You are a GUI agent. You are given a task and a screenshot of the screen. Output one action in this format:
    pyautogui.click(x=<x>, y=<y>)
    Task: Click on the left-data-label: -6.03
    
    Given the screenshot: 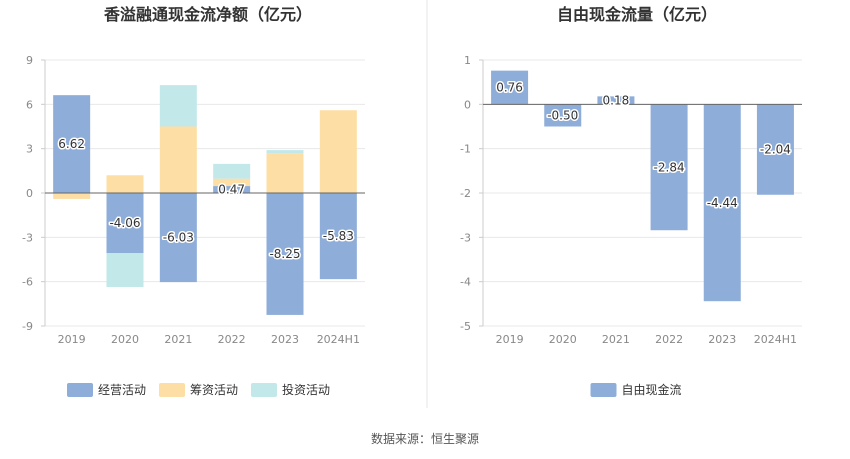 What is the action you would take?
    pyautogui.click(x=178, y=238)
    